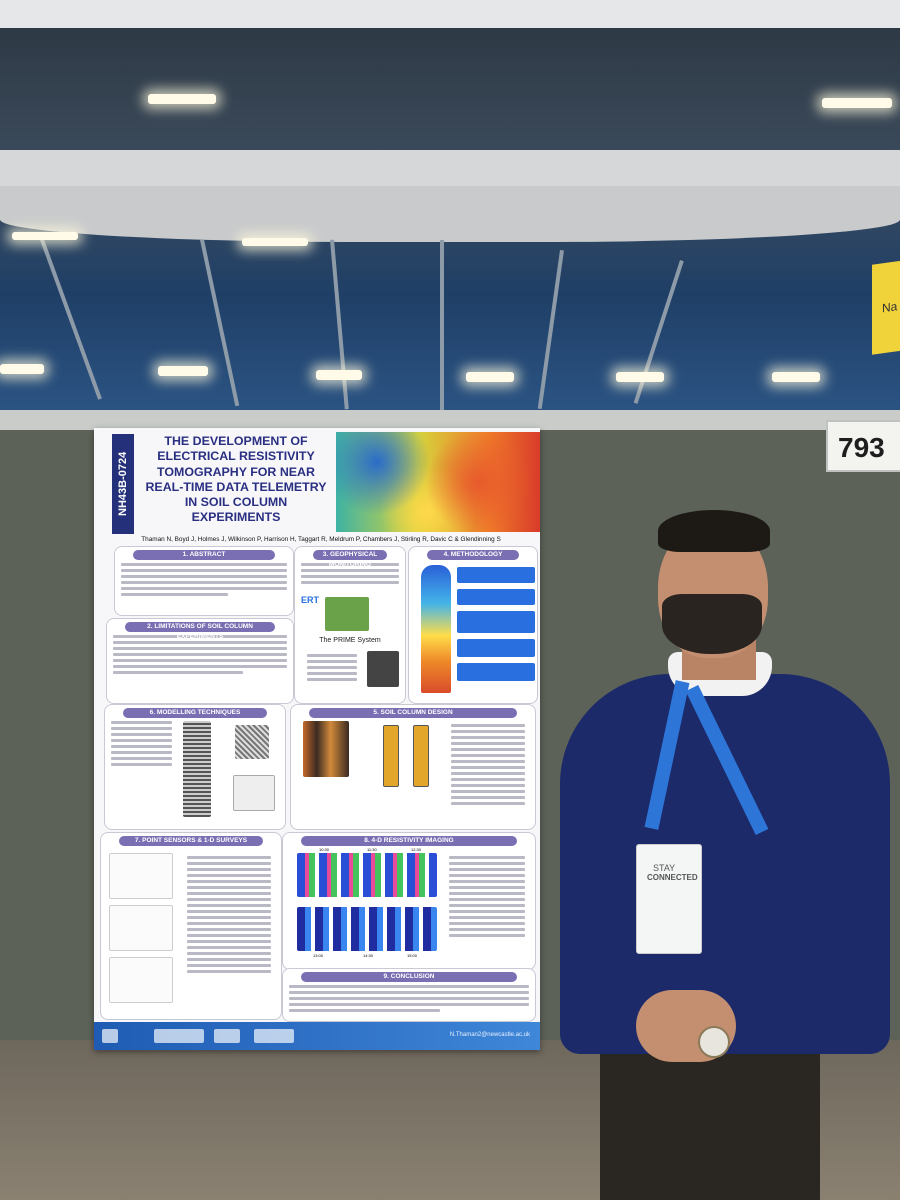 This screenshot has height=1200, width=900. What do you see at coordinates (664, 868) in the screenshot?
I see `badge-text: STAY` at bounding box center [664, 868].